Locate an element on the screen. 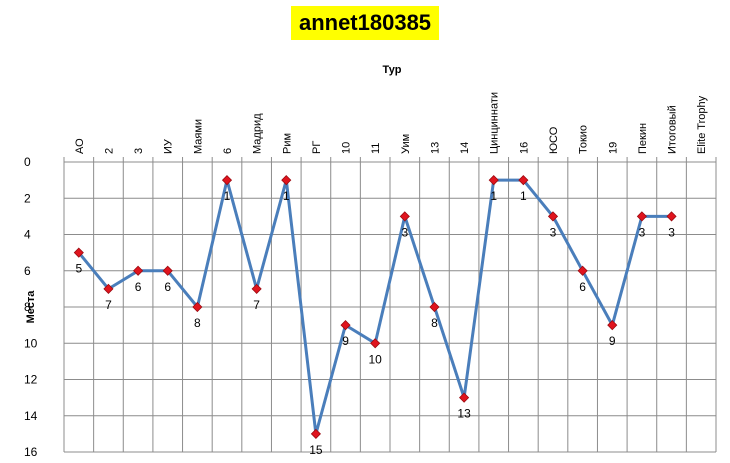  data-label: 5 is located at coordinates (78, 269).